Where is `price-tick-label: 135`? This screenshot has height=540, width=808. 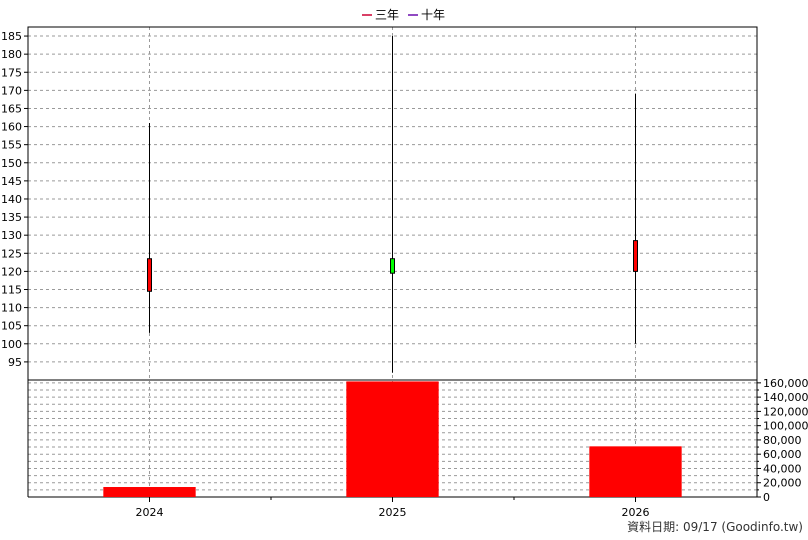 price-tick-label: 135 is located at coordinates (11, 217).